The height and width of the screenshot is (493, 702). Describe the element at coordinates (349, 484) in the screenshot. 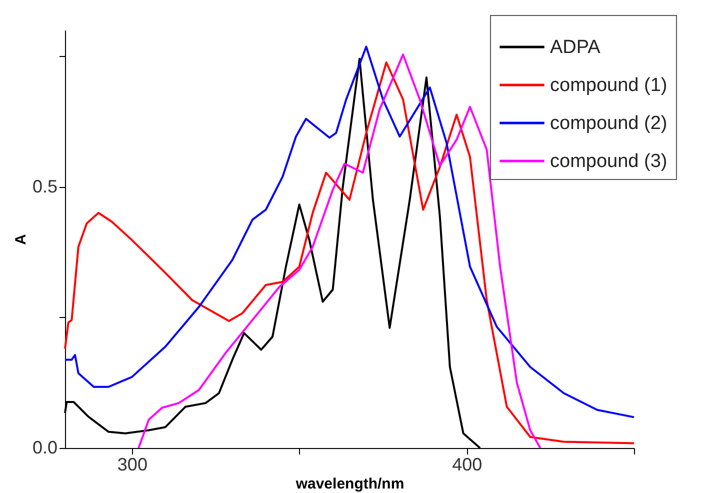

I see `x-axis-title: wavelength/nm` at that location.